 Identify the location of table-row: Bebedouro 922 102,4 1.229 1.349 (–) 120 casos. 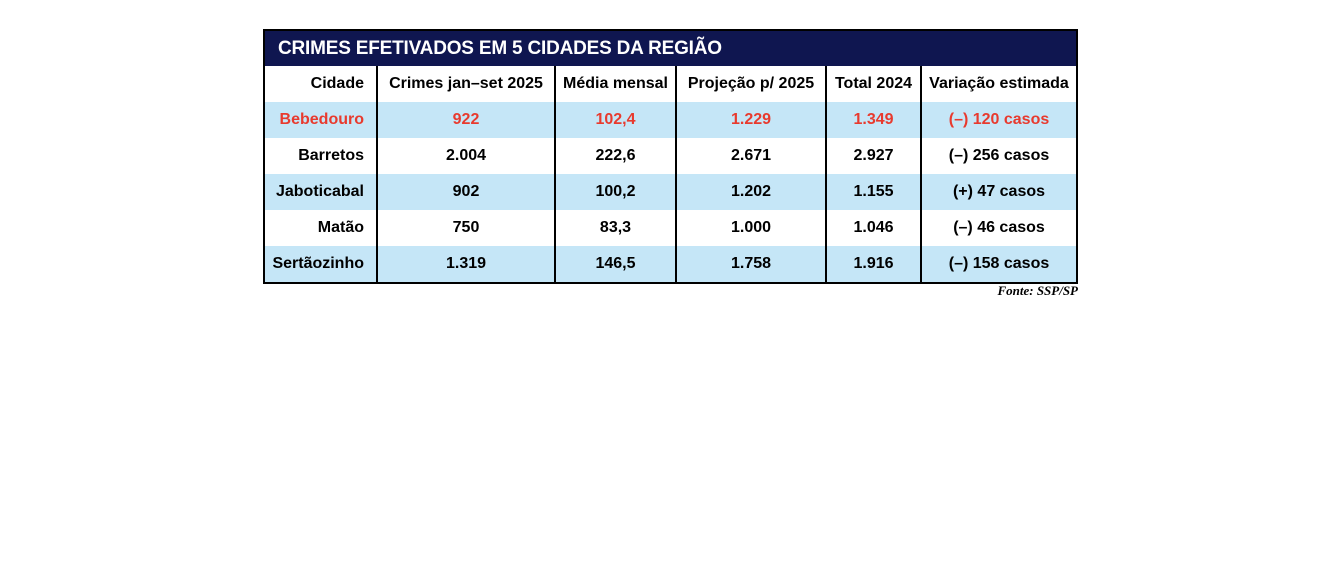
(670, 120).